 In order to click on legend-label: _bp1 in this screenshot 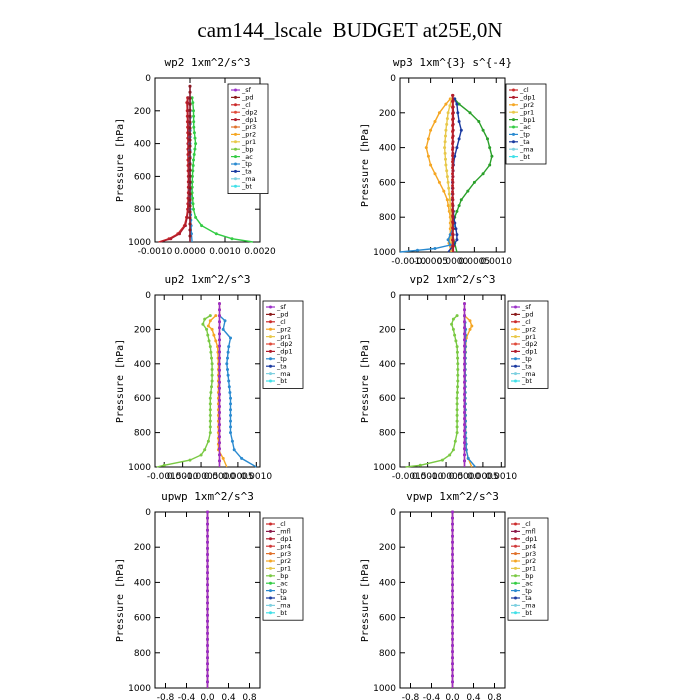, I will do `click(527, 120)`.